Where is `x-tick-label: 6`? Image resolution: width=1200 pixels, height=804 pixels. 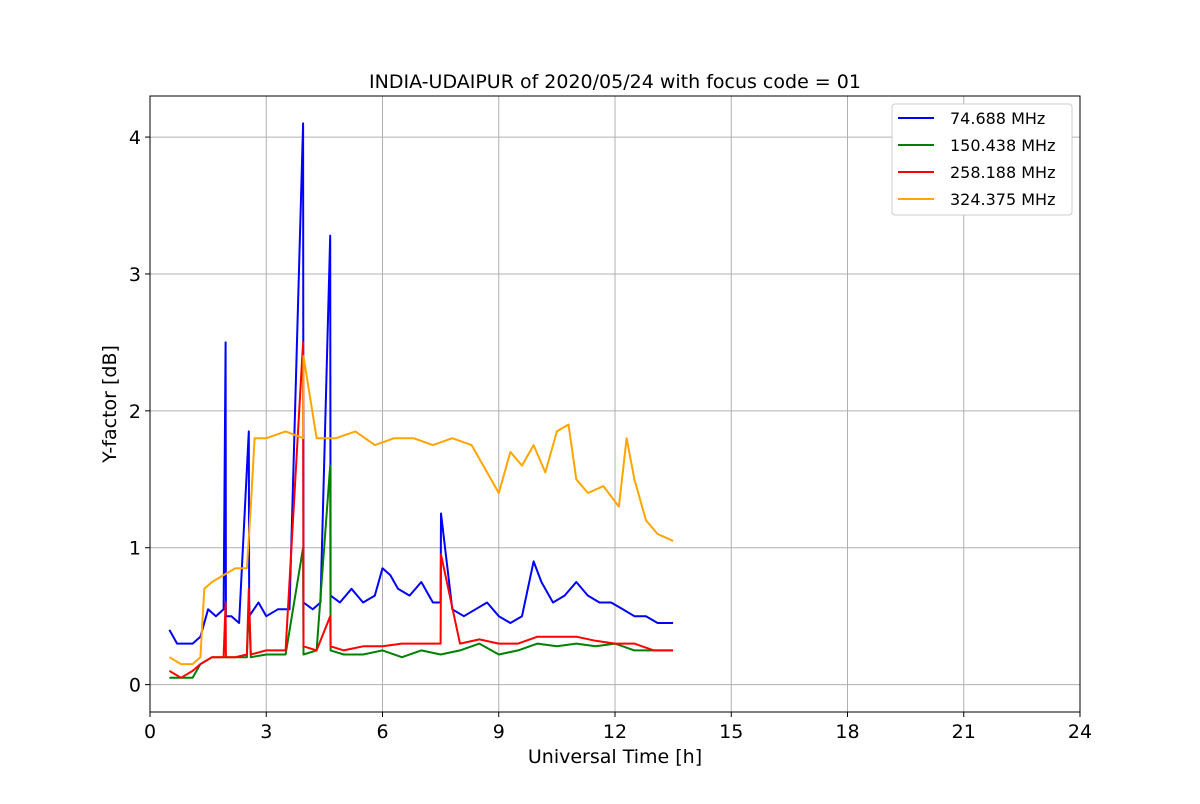 x-tick-label: 6 is located at coordinates (382, 732).